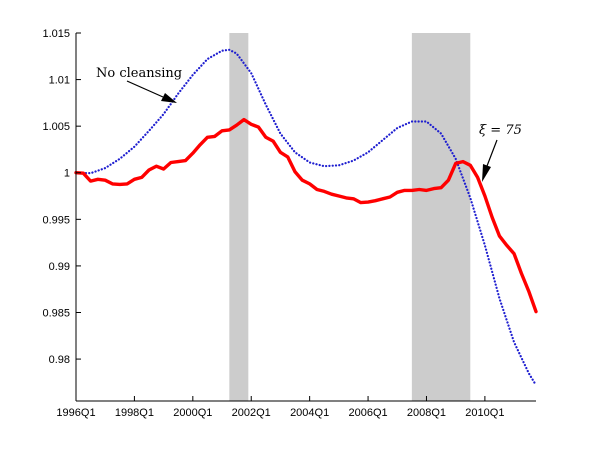 The image size is (590, 451). Describe the element at coordinates (134, 413) in the screenshot. I see `x-tick-label: 1998Q1` at that location.